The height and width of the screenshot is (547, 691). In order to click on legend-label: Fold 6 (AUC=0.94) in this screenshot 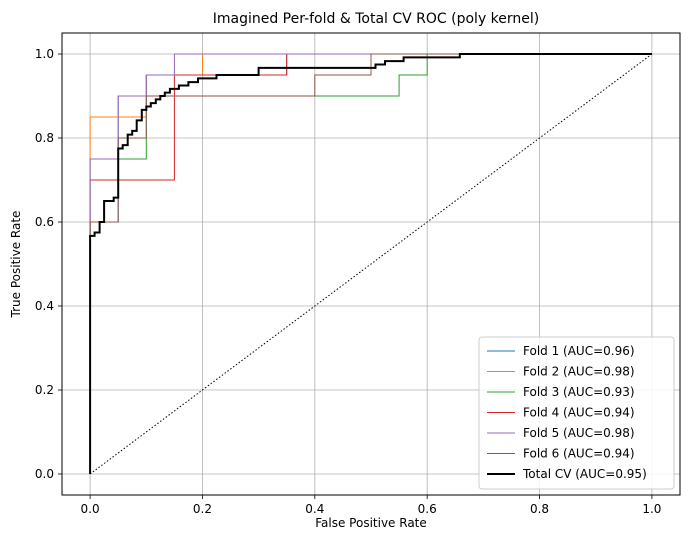, I will do `click(579, 454)`.